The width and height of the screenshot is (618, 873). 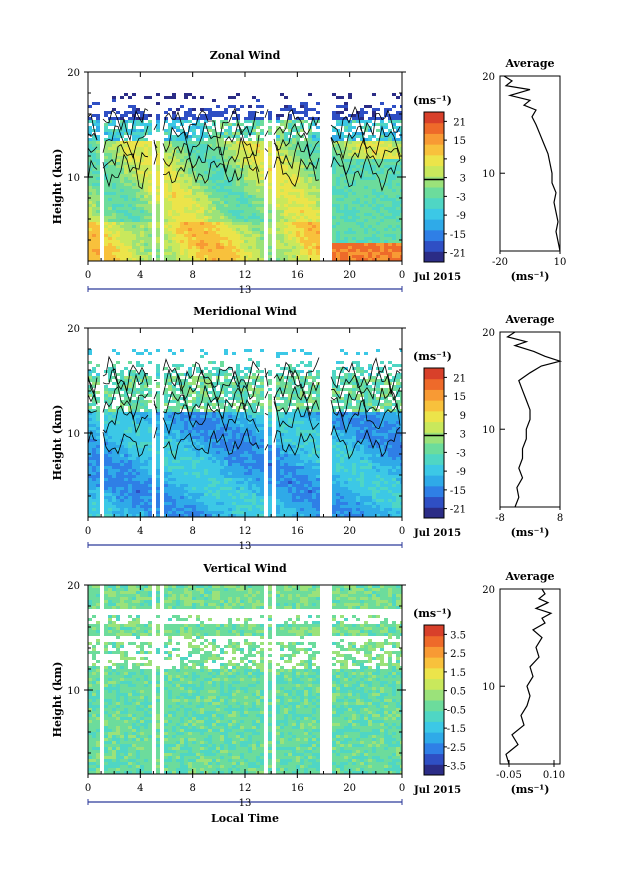 I want to click on y-tick-label: 20, so click(x=73, y=73).